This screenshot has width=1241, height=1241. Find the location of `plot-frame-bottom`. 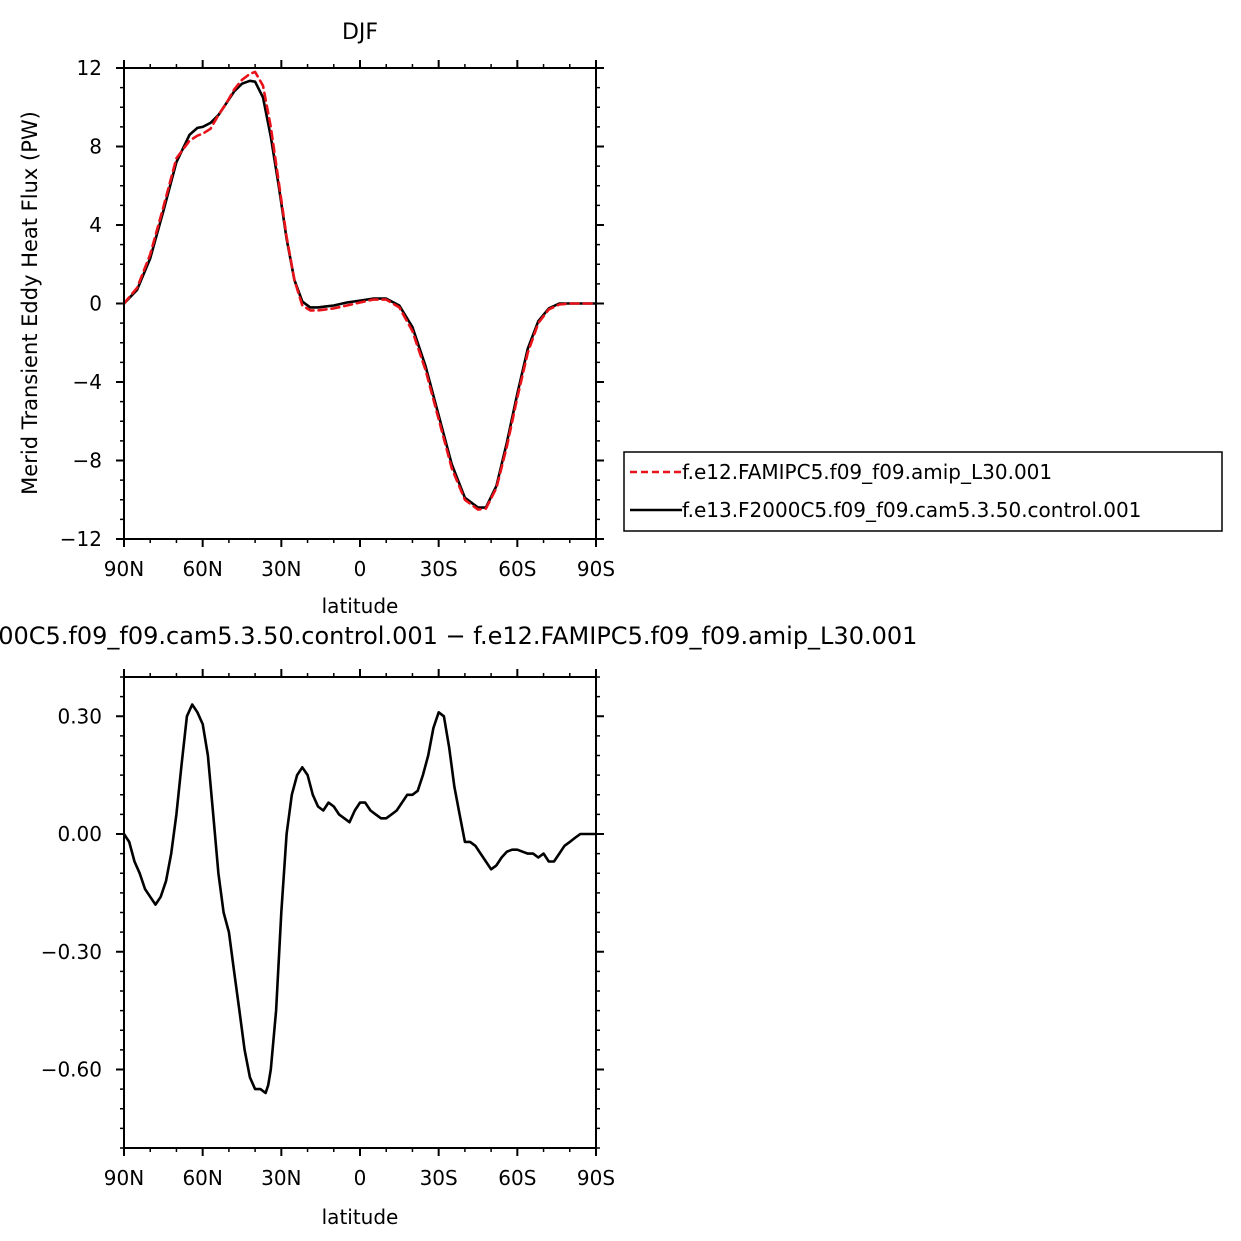

plot-frame-bottom is located at coordinates (360, 912).